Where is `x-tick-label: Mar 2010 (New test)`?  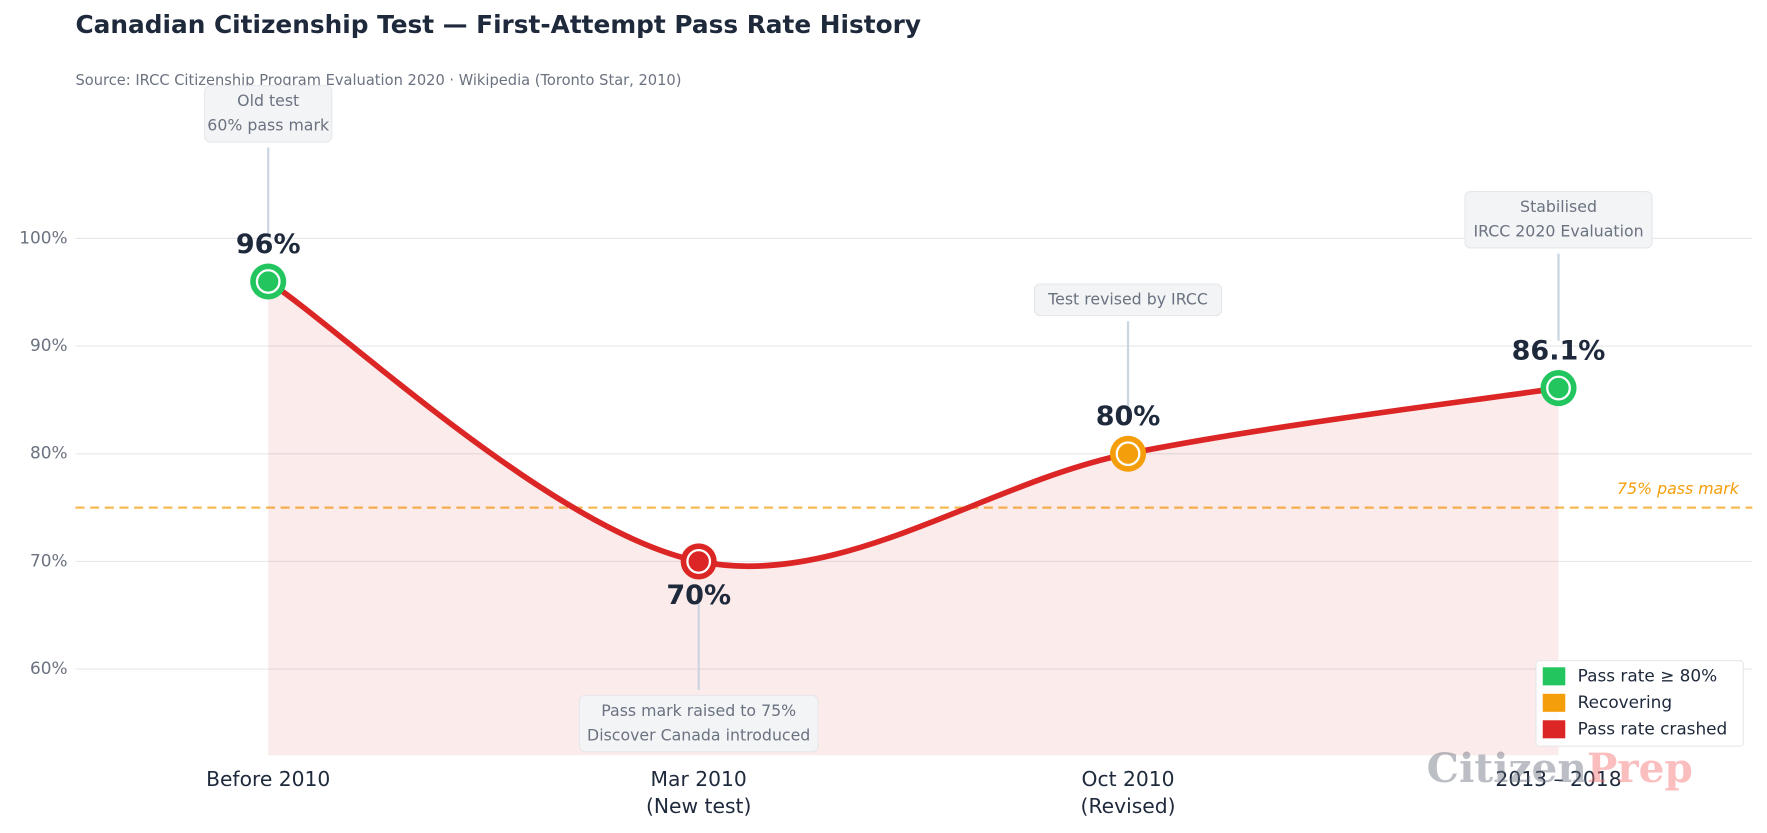
x-tick-label: Mar 2010 (New test) is located at coordinates (698, 792).